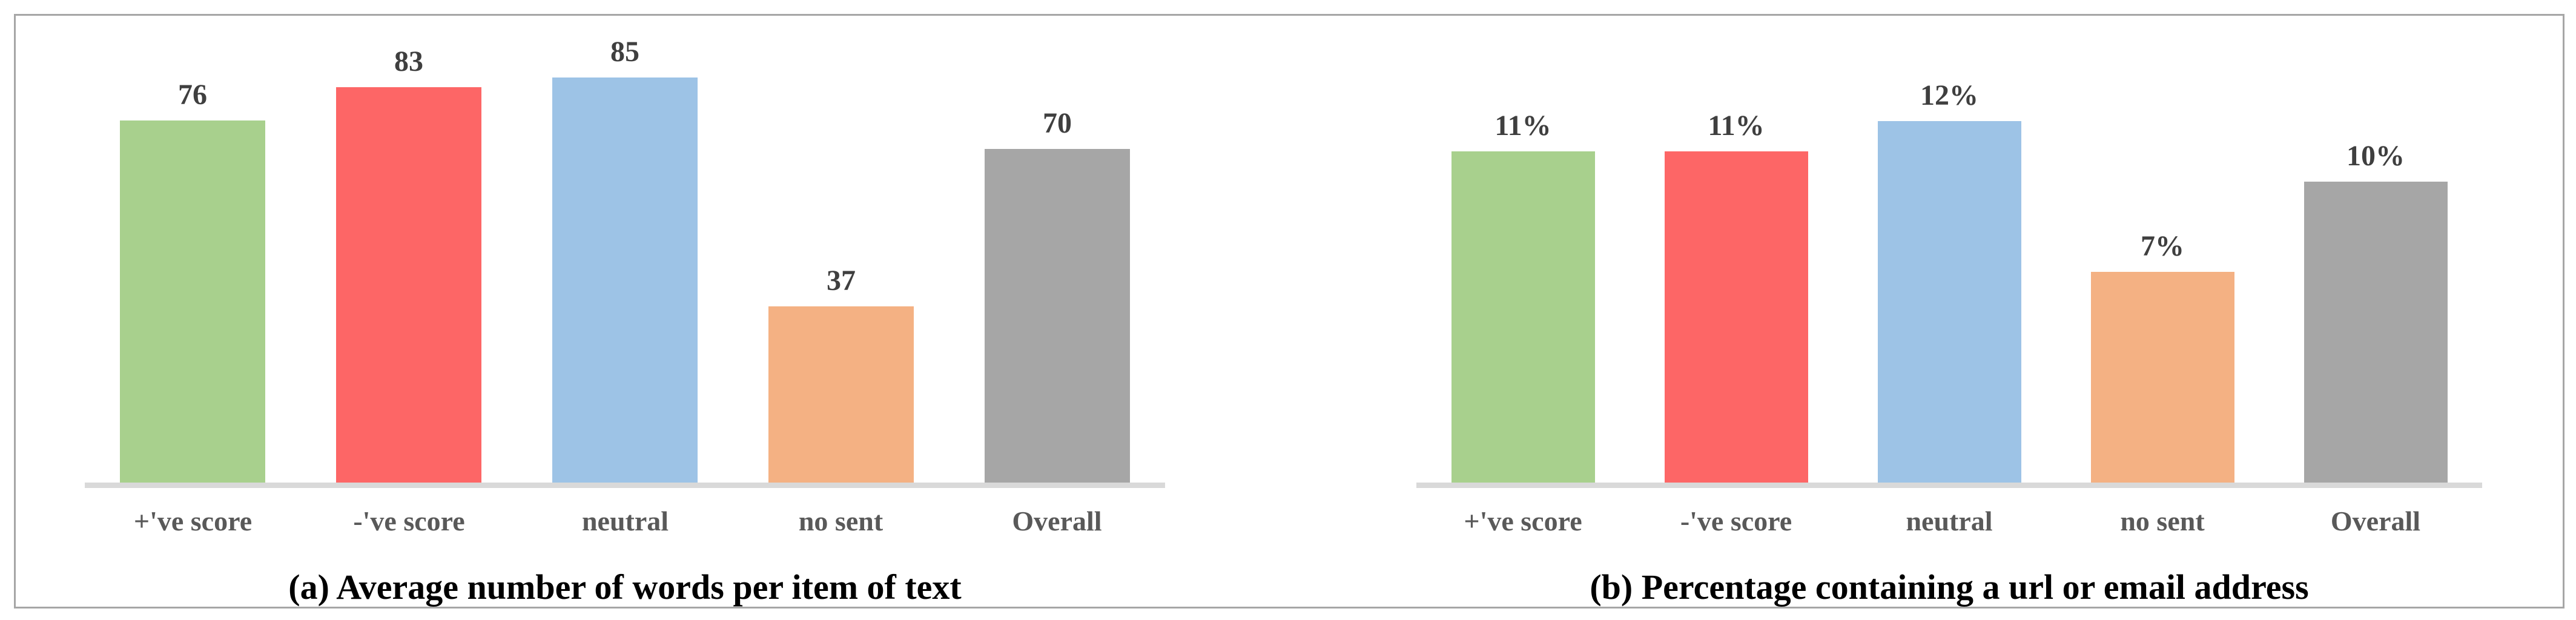 Image resolution: width=2576 pixels, height=620 pixels. I want to click on bar-value-label: 83, so click(408, 61).